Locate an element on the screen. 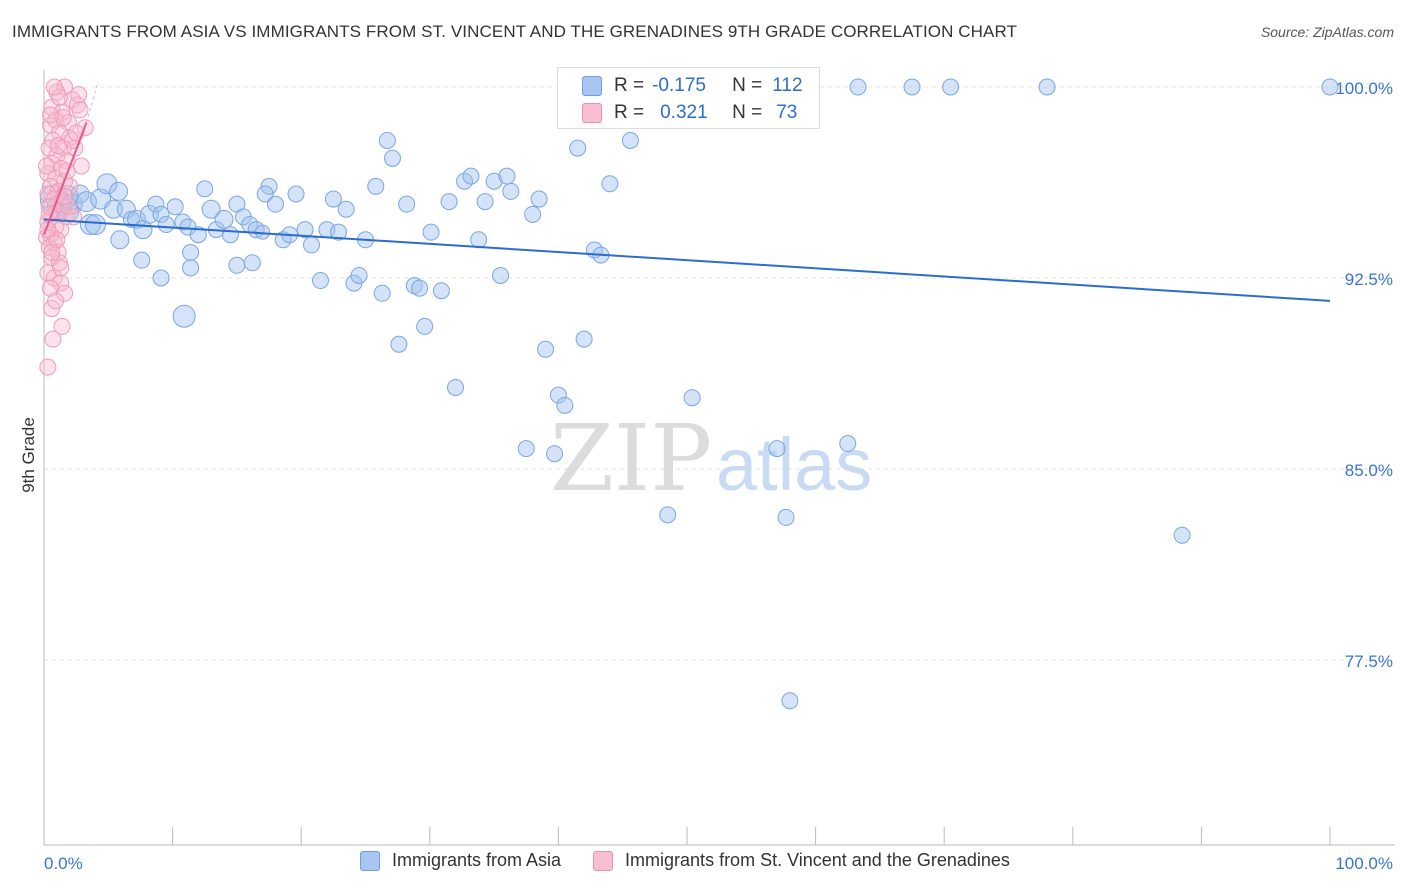 The width and height of the screenshot is (1406, 892). watermark-atlas: atlas is located at coordinates (794, 464).